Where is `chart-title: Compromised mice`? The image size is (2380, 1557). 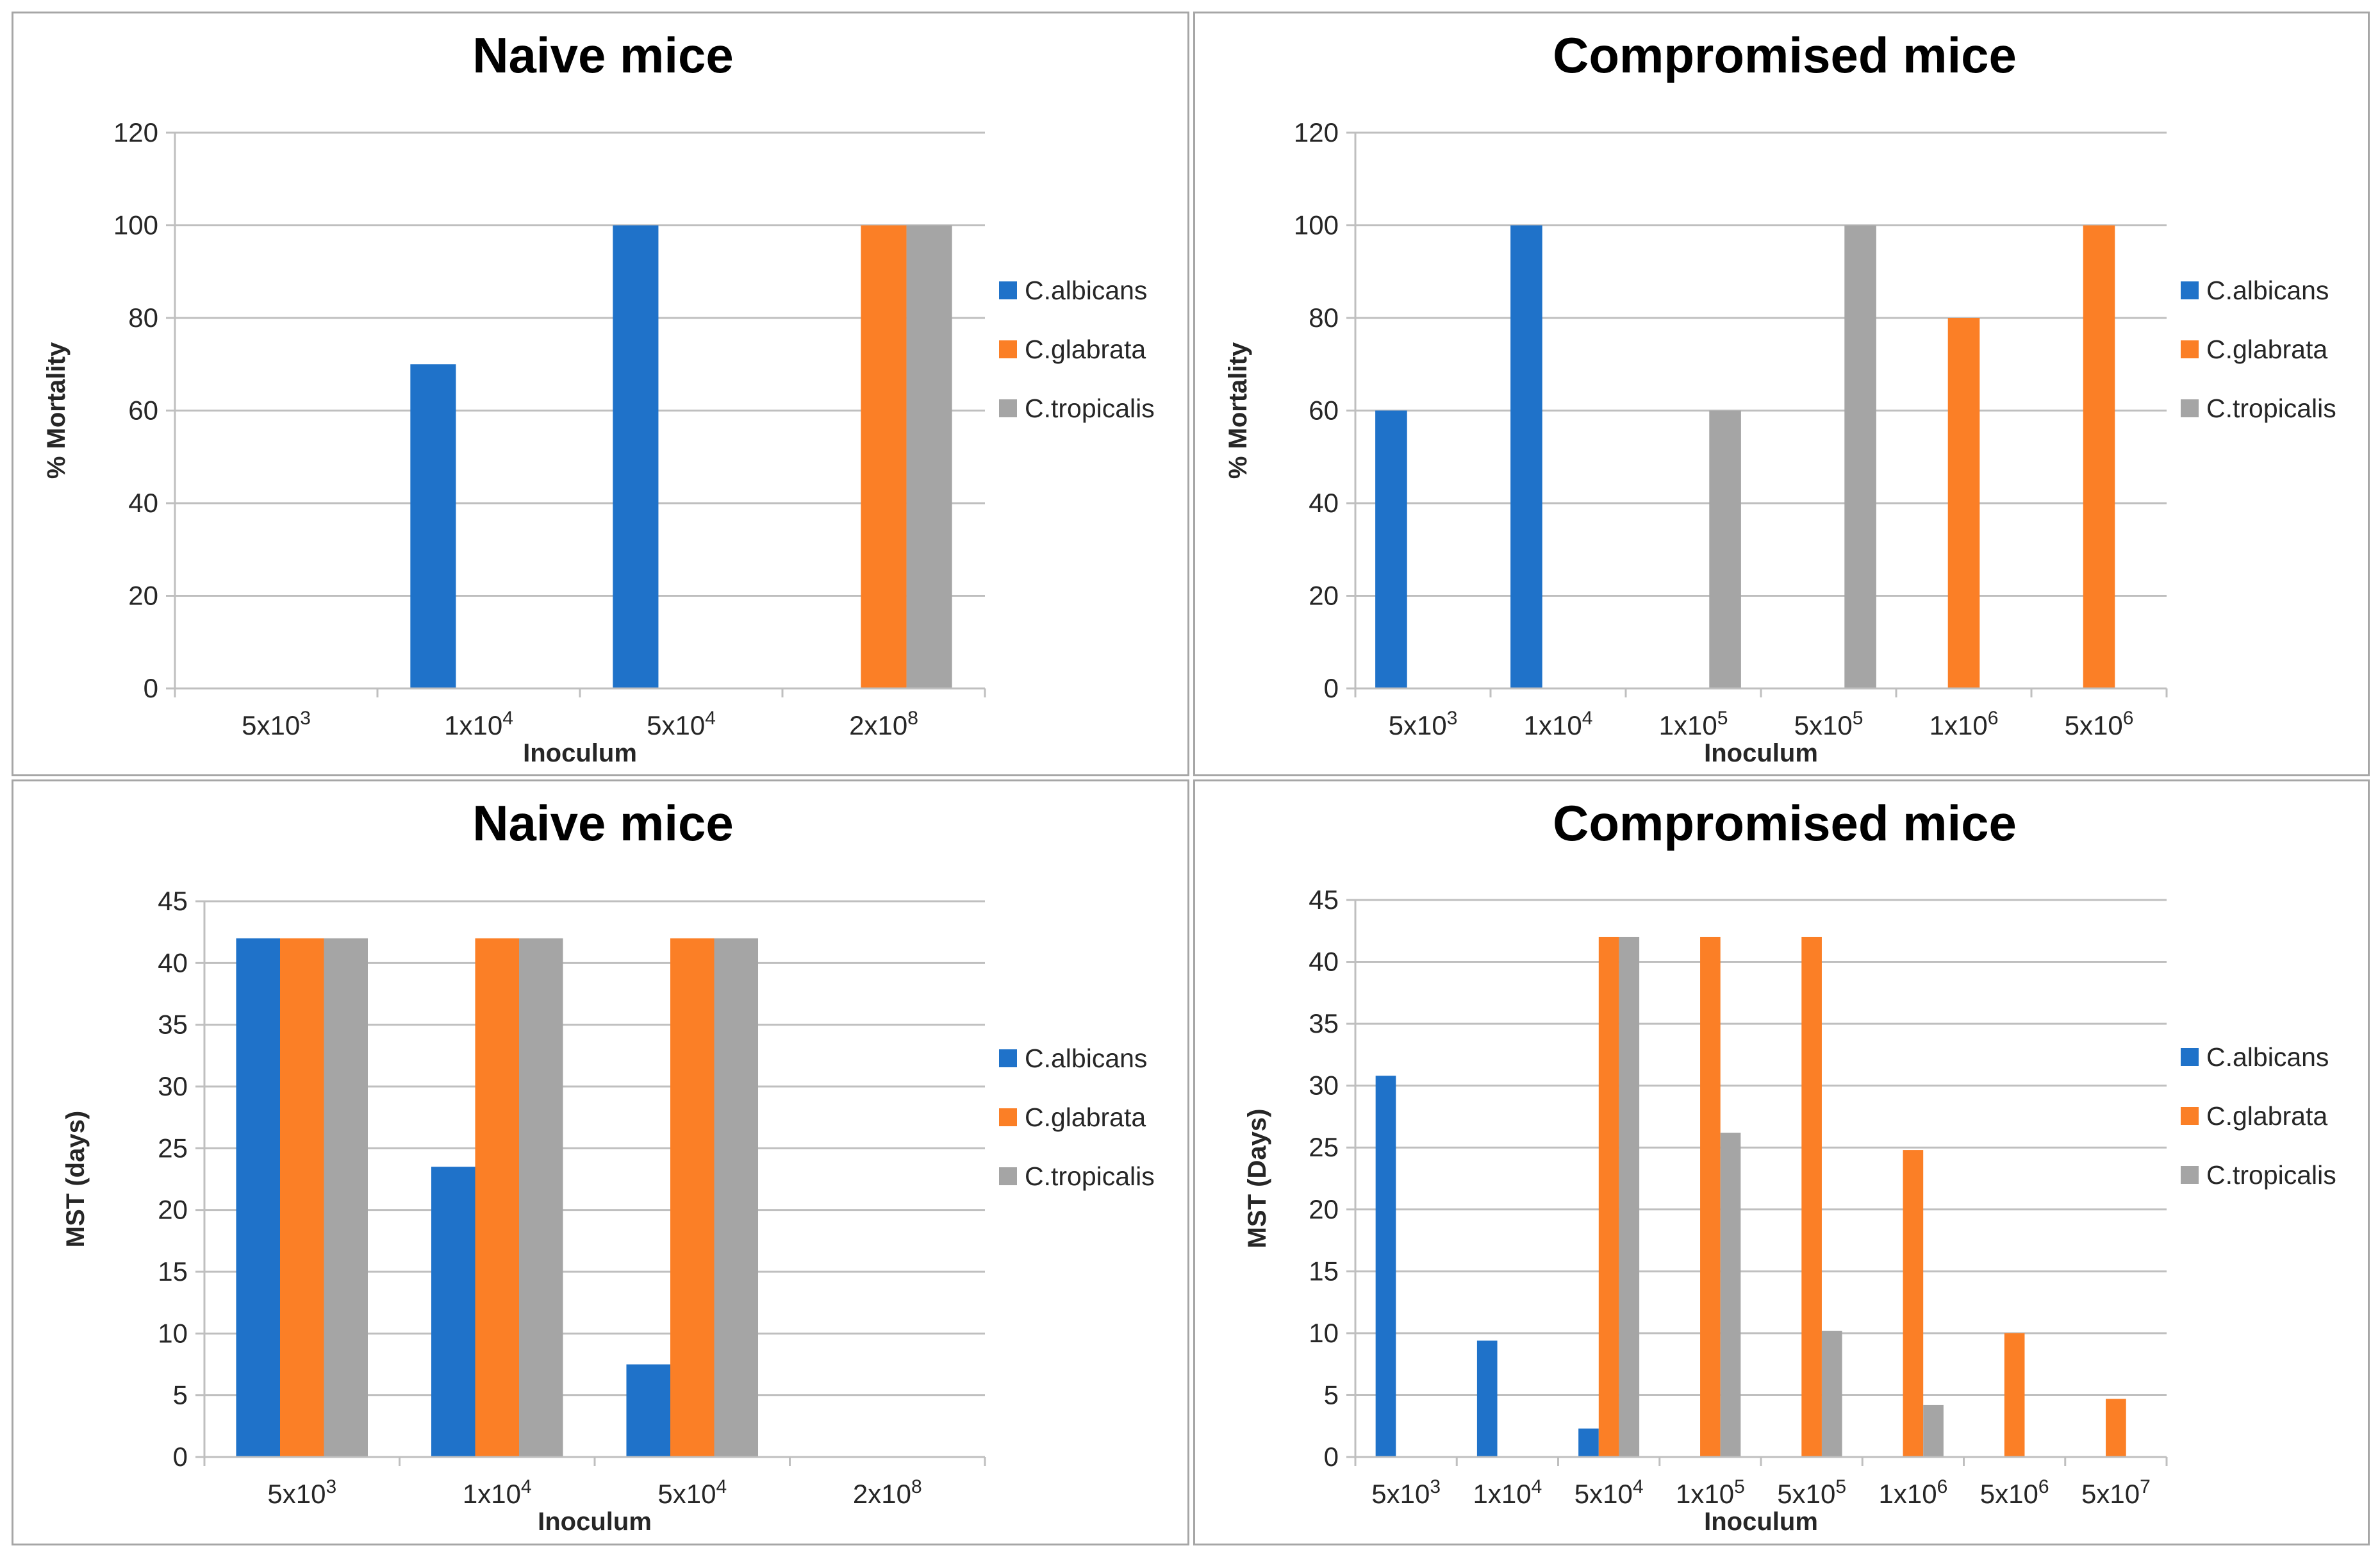 chart-title: Compromised mice is located at coordinates (1785, 823).